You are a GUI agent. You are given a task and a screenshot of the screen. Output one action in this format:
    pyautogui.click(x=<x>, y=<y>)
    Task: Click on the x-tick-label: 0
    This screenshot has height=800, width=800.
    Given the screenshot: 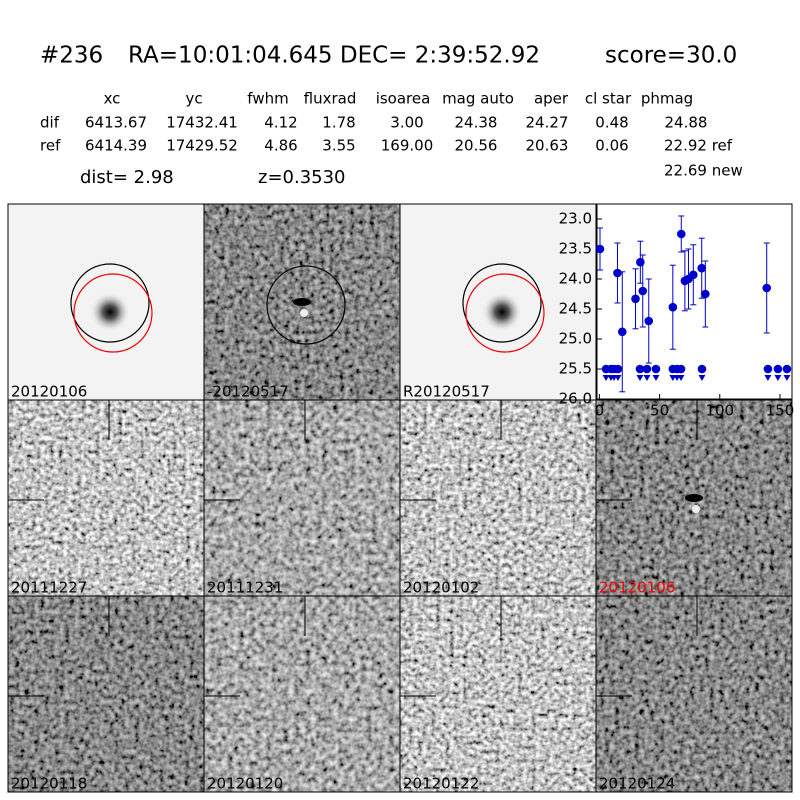 What is the action you would take?
    pyautogui.click(x=600, y=411)
    